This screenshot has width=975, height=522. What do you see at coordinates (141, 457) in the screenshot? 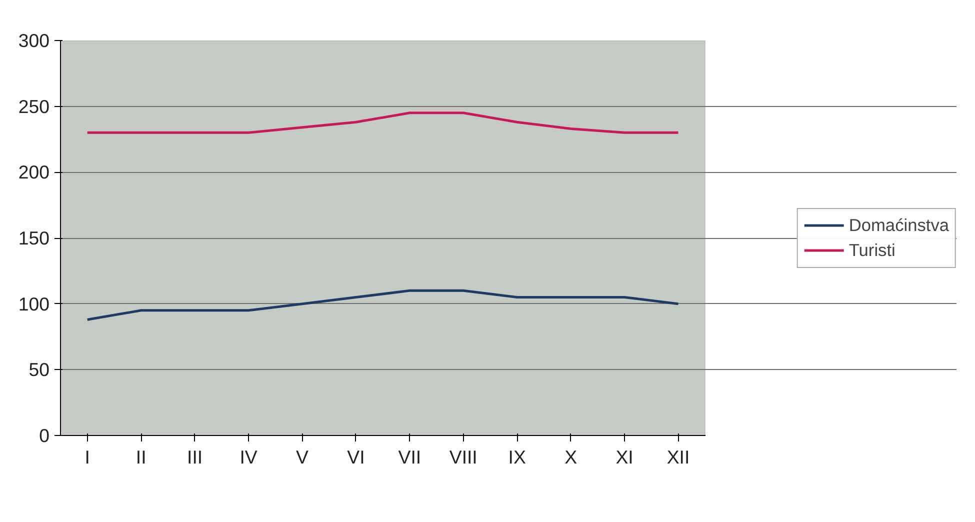
I see `x-tick-label: II` at bounding box center [141, 457].